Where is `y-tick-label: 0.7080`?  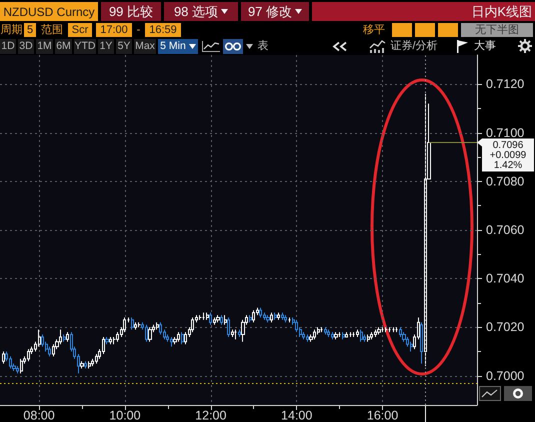 y-tick-label: 0.7080 is located at coordinates (505, 181).